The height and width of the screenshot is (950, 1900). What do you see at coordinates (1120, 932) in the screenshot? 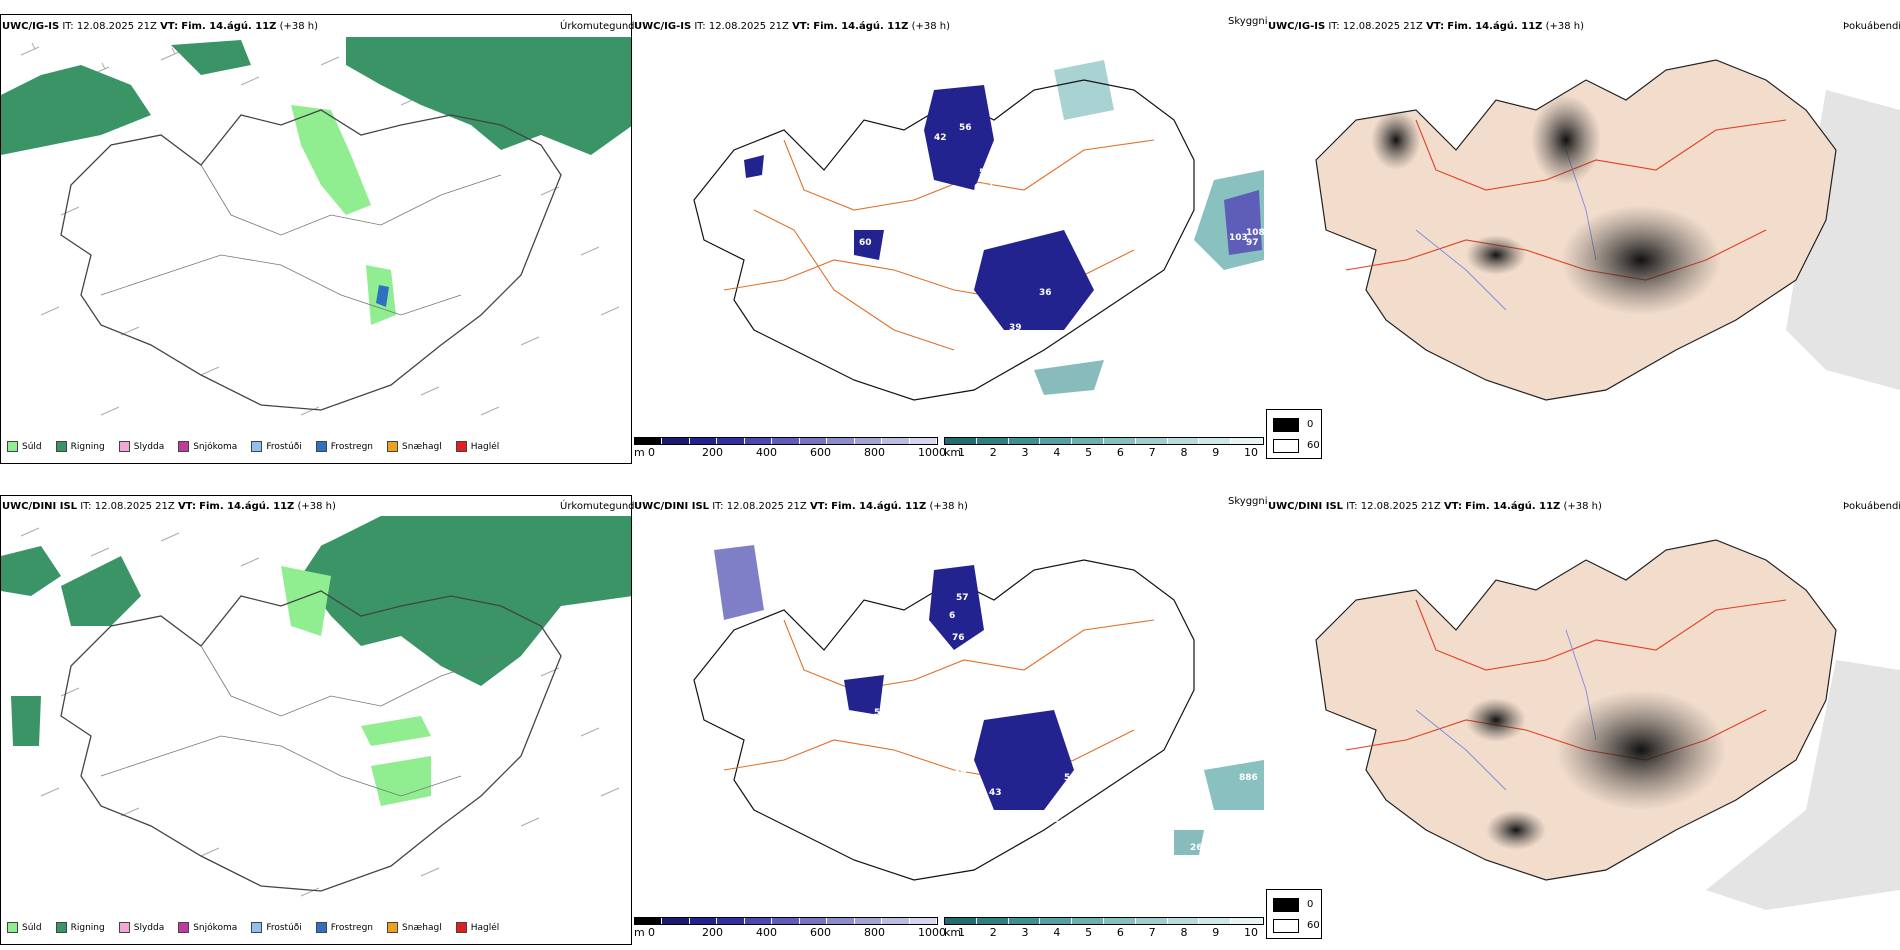
I see `colorbar-tick-label: 6` at bounding box center [1120, 932].